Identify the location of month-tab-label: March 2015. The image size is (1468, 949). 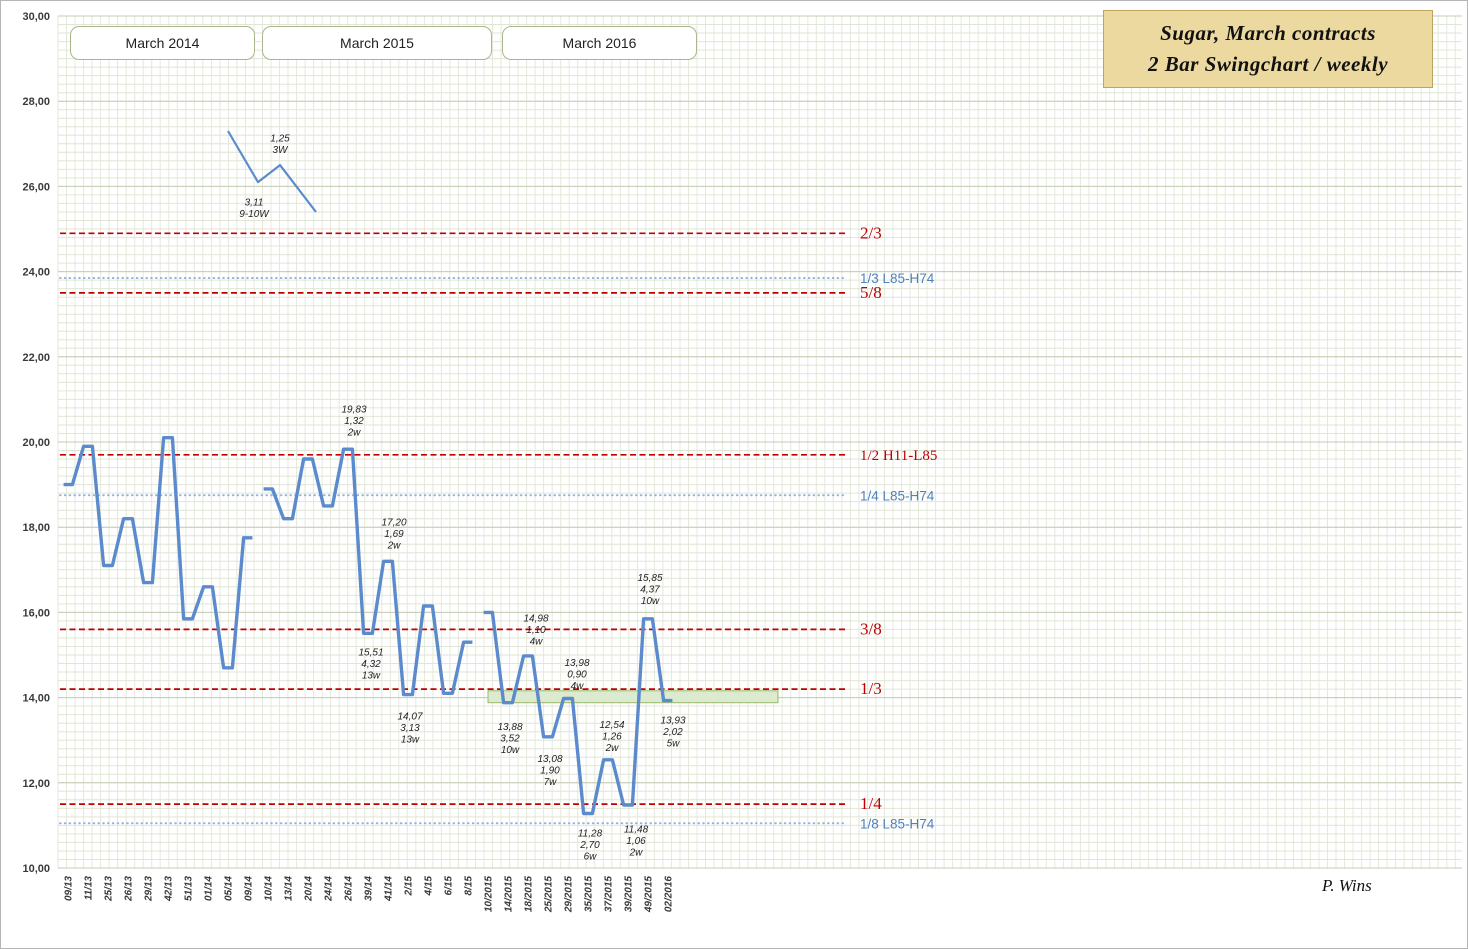
(377, 43).